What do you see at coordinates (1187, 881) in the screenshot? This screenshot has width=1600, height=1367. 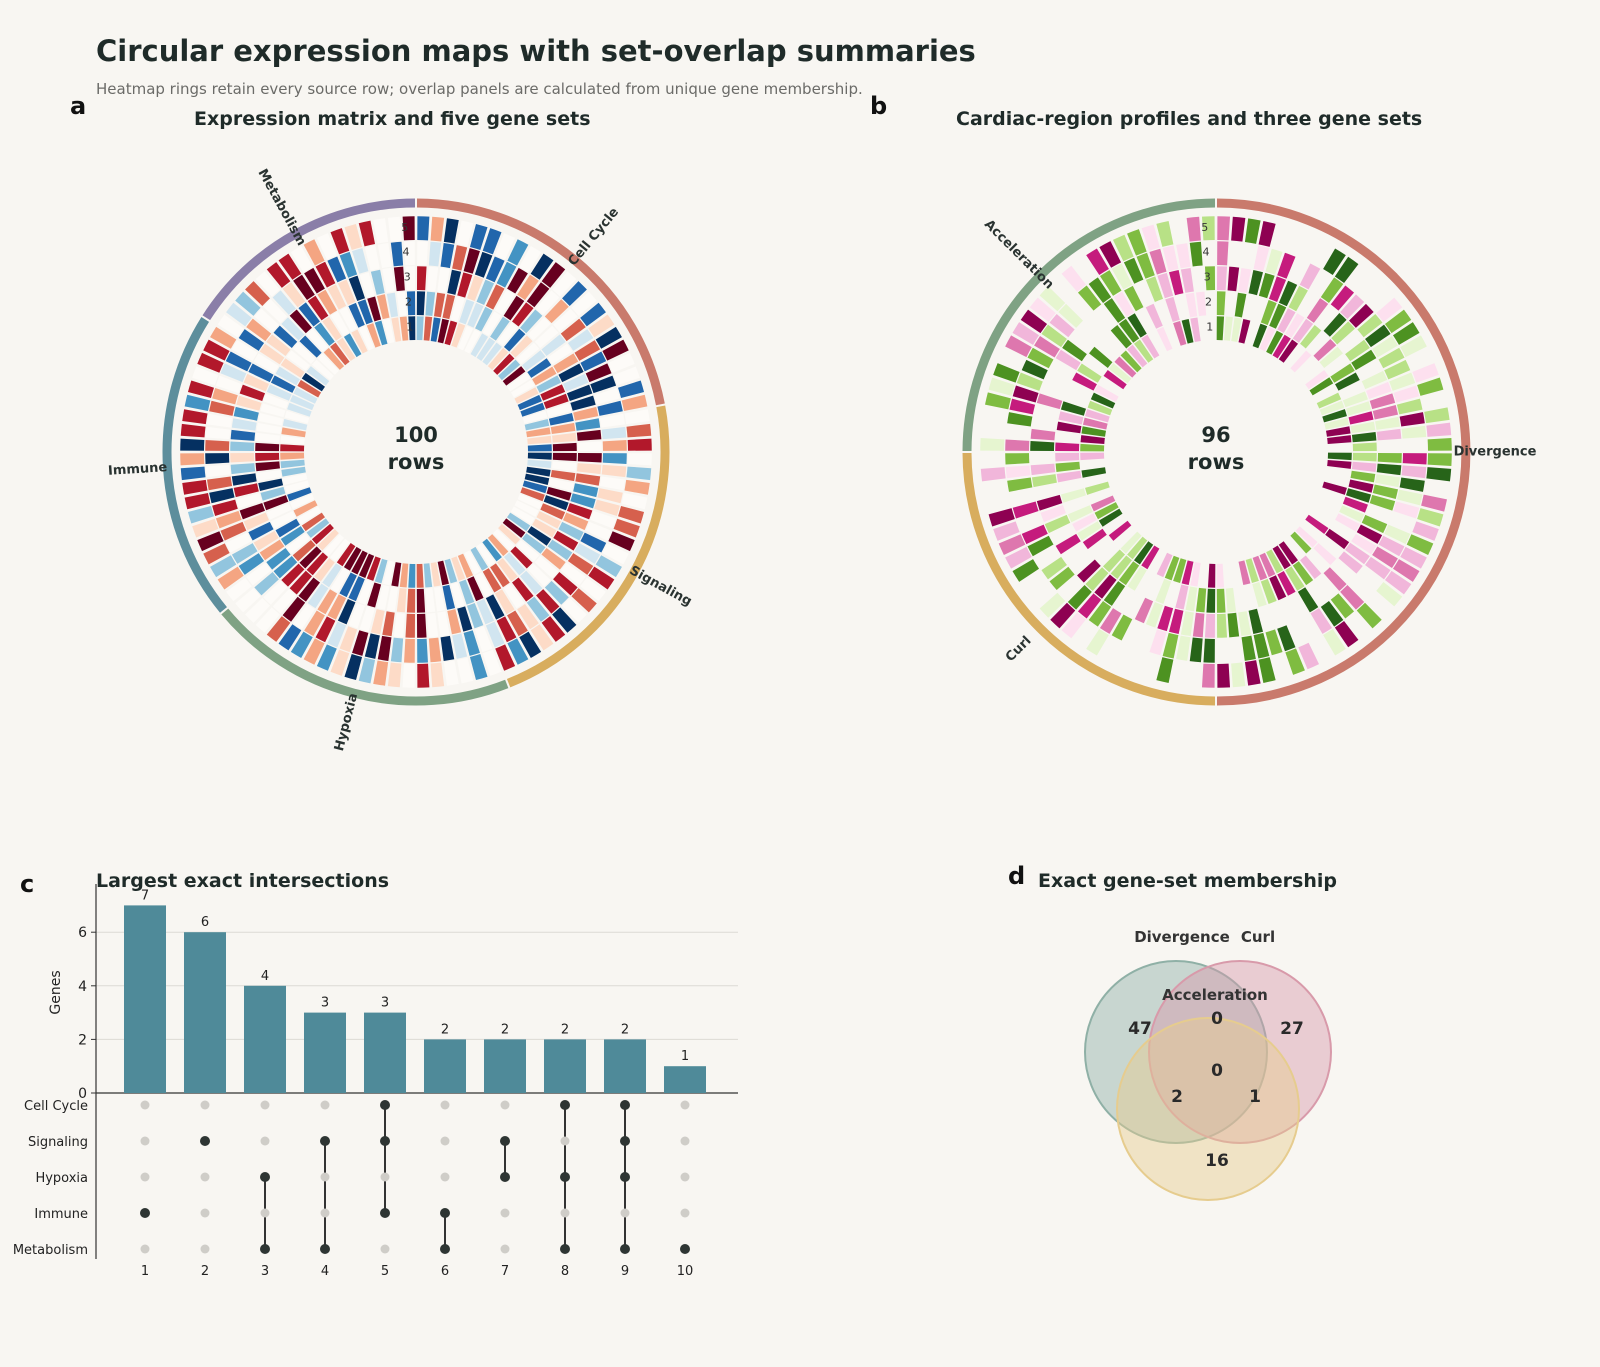 I see `panel-d-title: Exact gene-set membership` at bounding box center [1187, 881].